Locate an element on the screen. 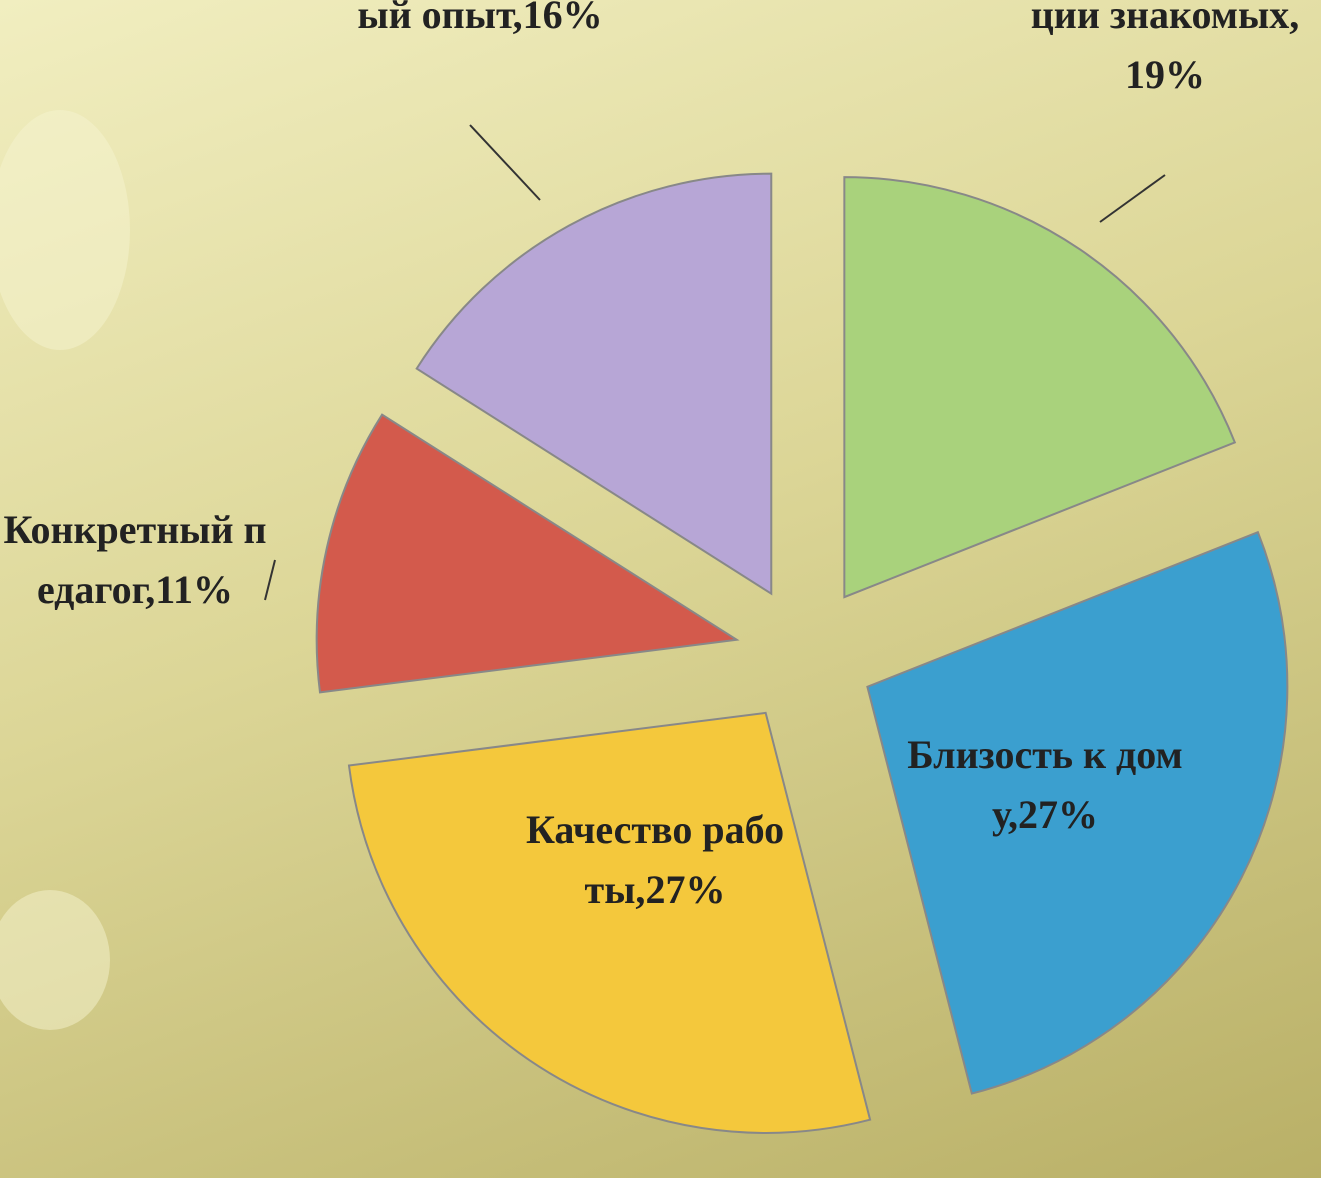 This screenshot has width=1321, height=1178. slice-value: 16% is located at coordinates (562, 18).